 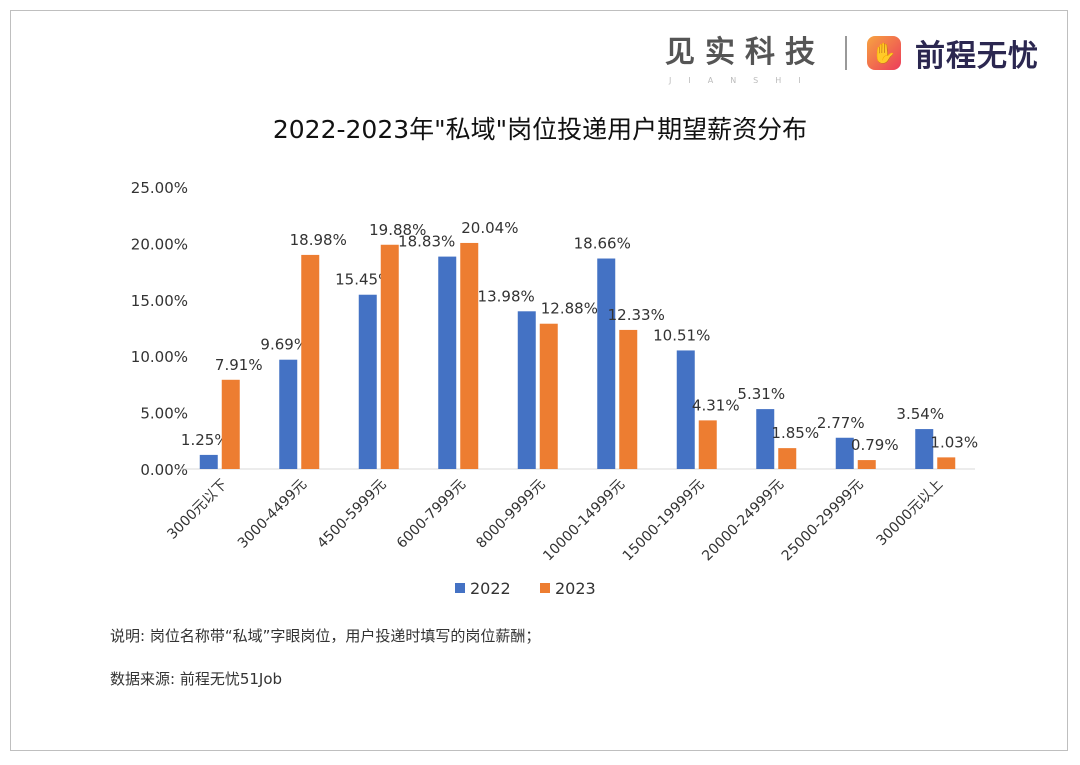 I want to click on data-label-2023: 1.85%, so click(x=795, y=433).